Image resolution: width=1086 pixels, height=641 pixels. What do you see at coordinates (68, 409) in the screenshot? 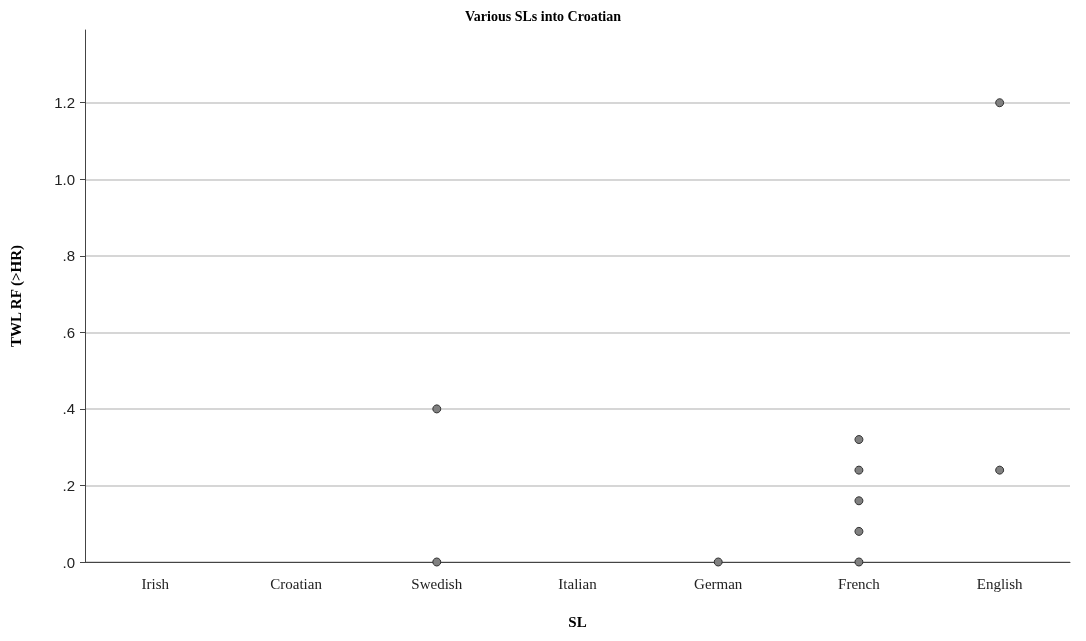
I see `y-tick-label: .4` at bounding box center [68, 409].